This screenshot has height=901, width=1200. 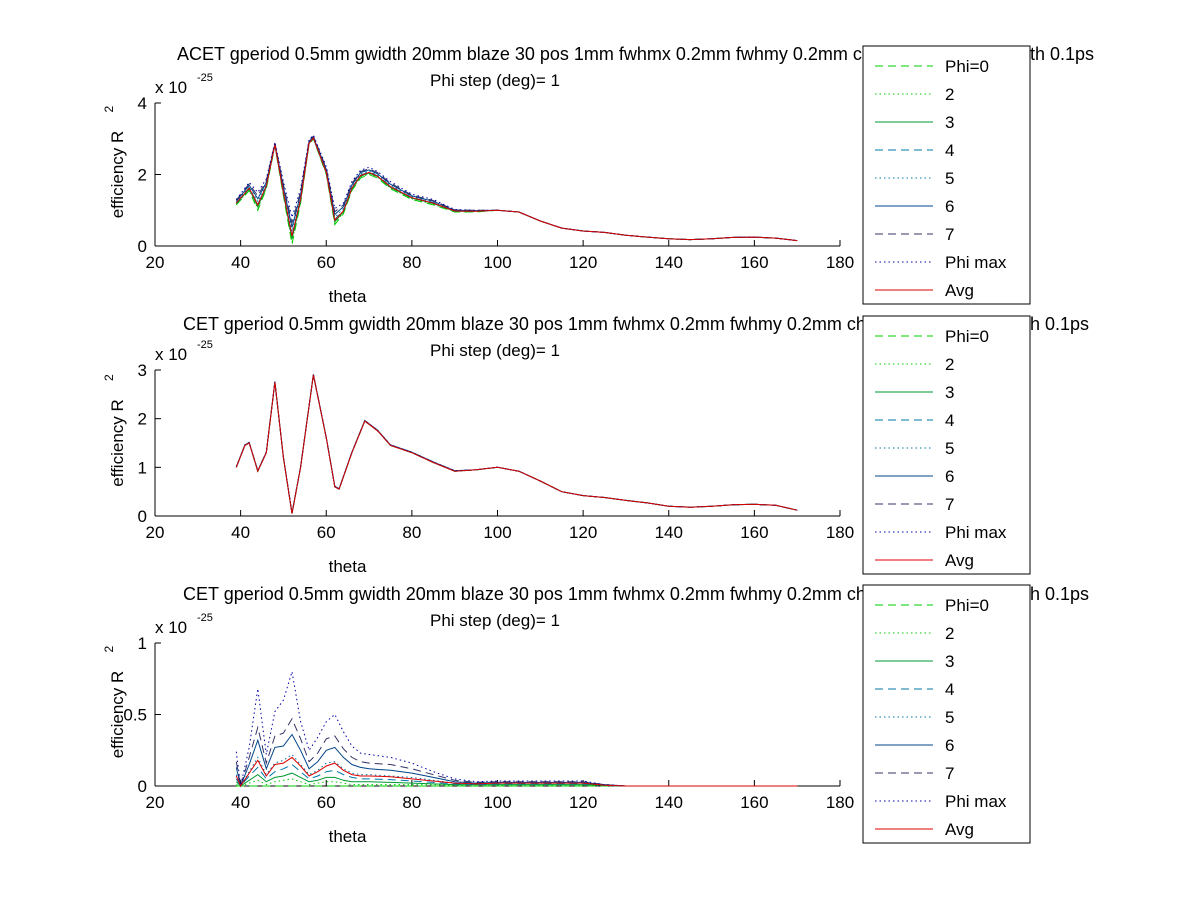 What do you see at coordinates (1062, 54) in the screenshot?
I see `chart-title-line1-tail: th 0.1ps` at bounding box center [1062, 54].